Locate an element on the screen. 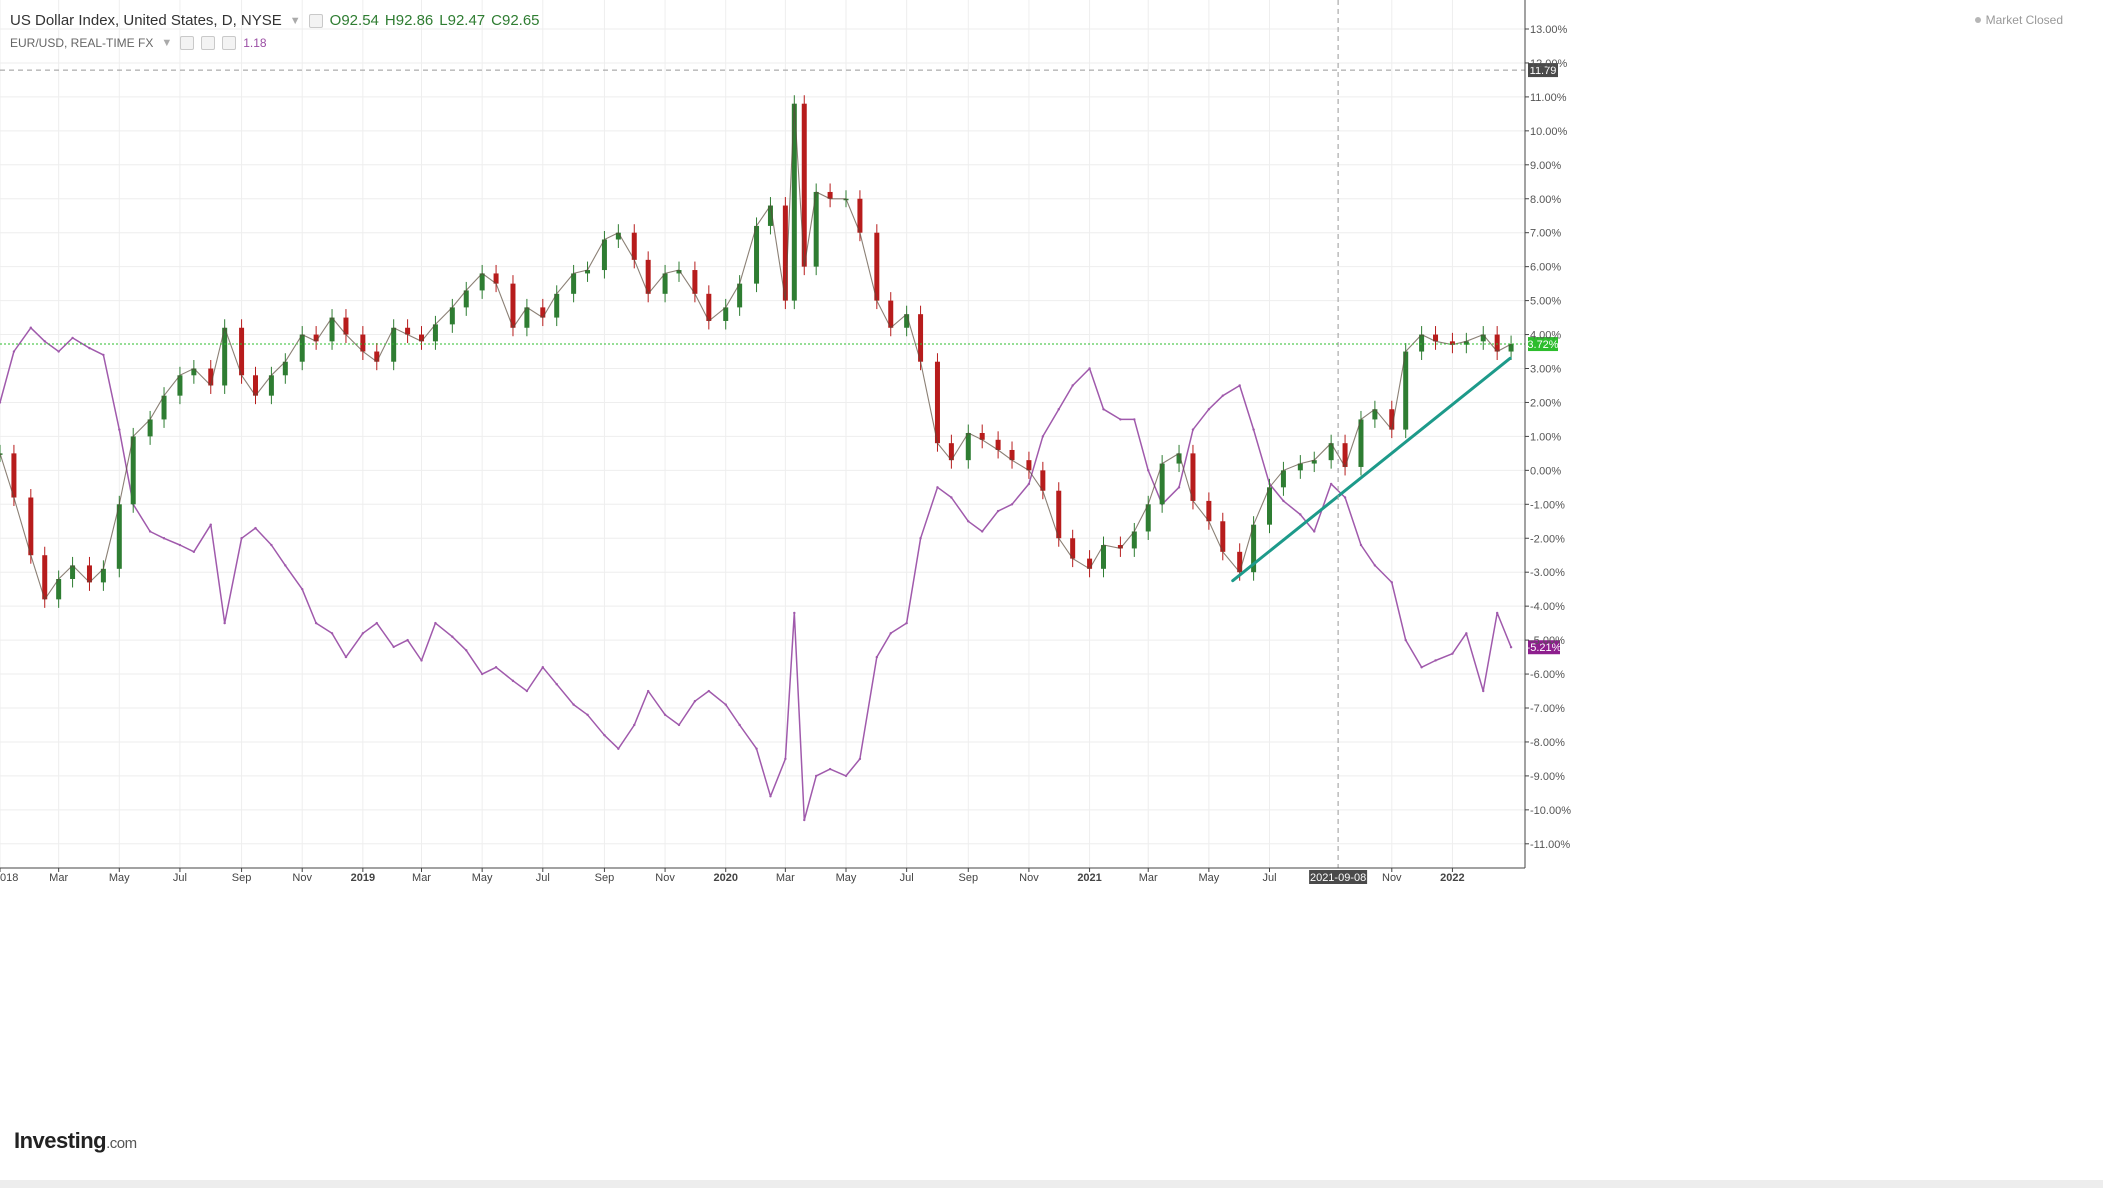  status-dot-icon is located at coordinates (1977, 20).